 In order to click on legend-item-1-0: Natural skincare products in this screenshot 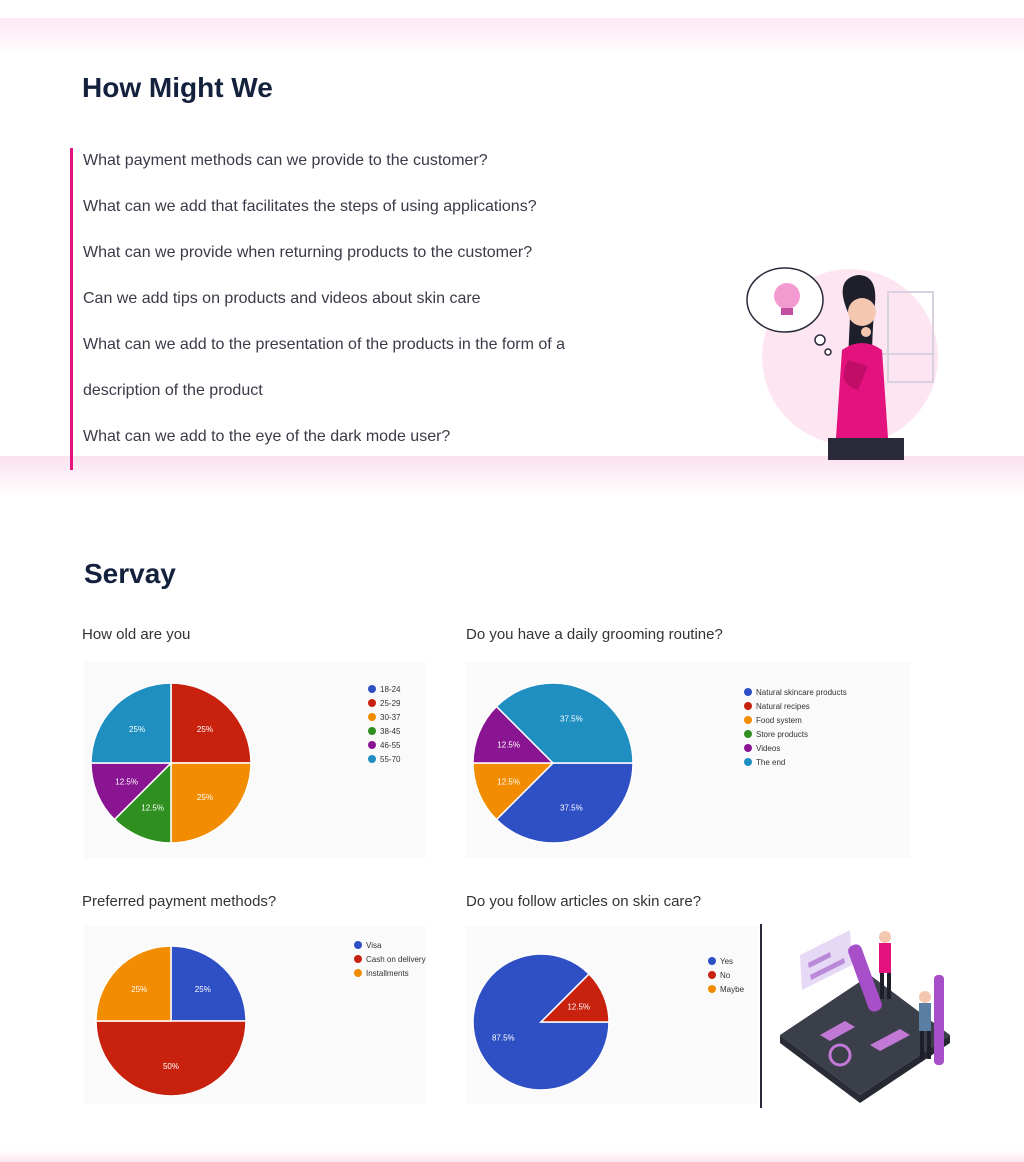, I will do `click(795, 692)`.